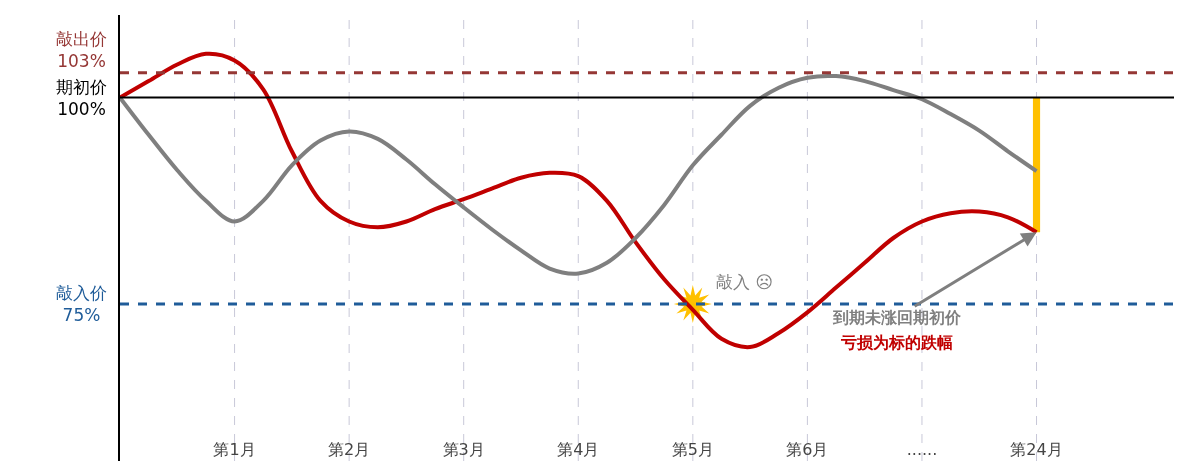  What do you see at coordinates (463, 449) in the screenshot?
I see `x-tick-label: 第3月` at bounding box center [463, 449].